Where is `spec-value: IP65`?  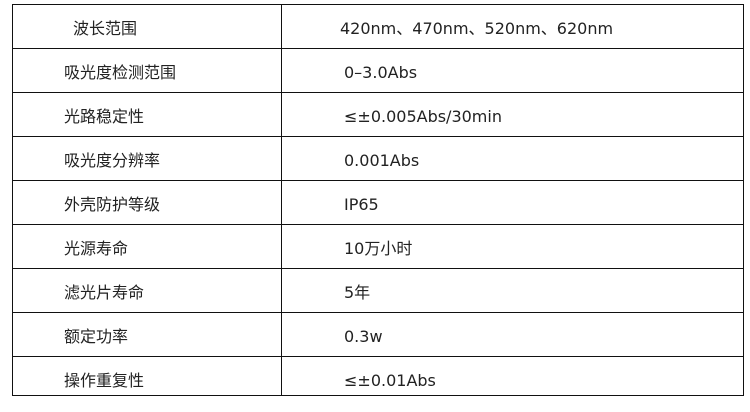 spec-value: IP65 is located at coordinates (512, 202).